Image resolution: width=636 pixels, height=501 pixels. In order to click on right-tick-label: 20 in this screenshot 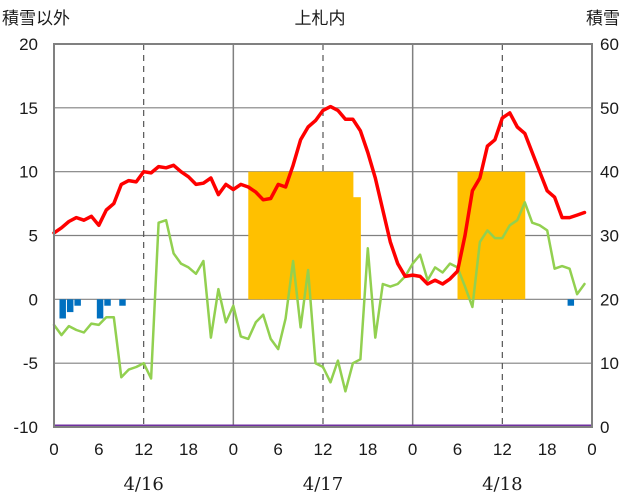, I will do `click(609, 299)`.